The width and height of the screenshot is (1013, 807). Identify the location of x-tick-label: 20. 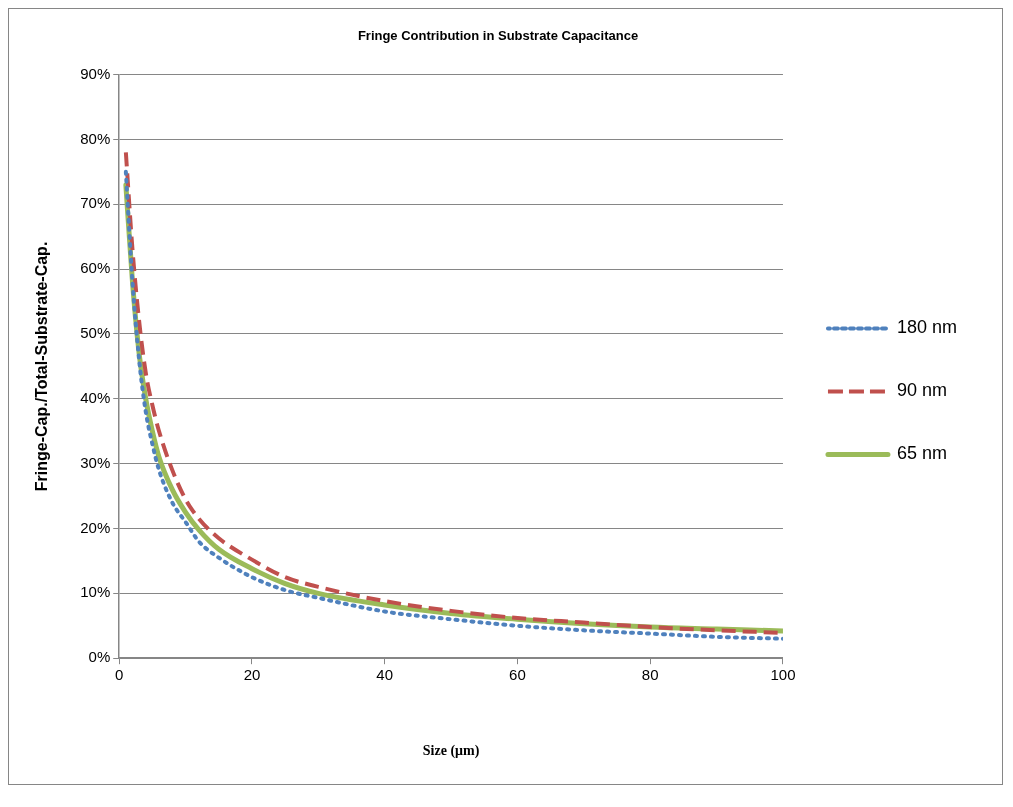
(252, 675).